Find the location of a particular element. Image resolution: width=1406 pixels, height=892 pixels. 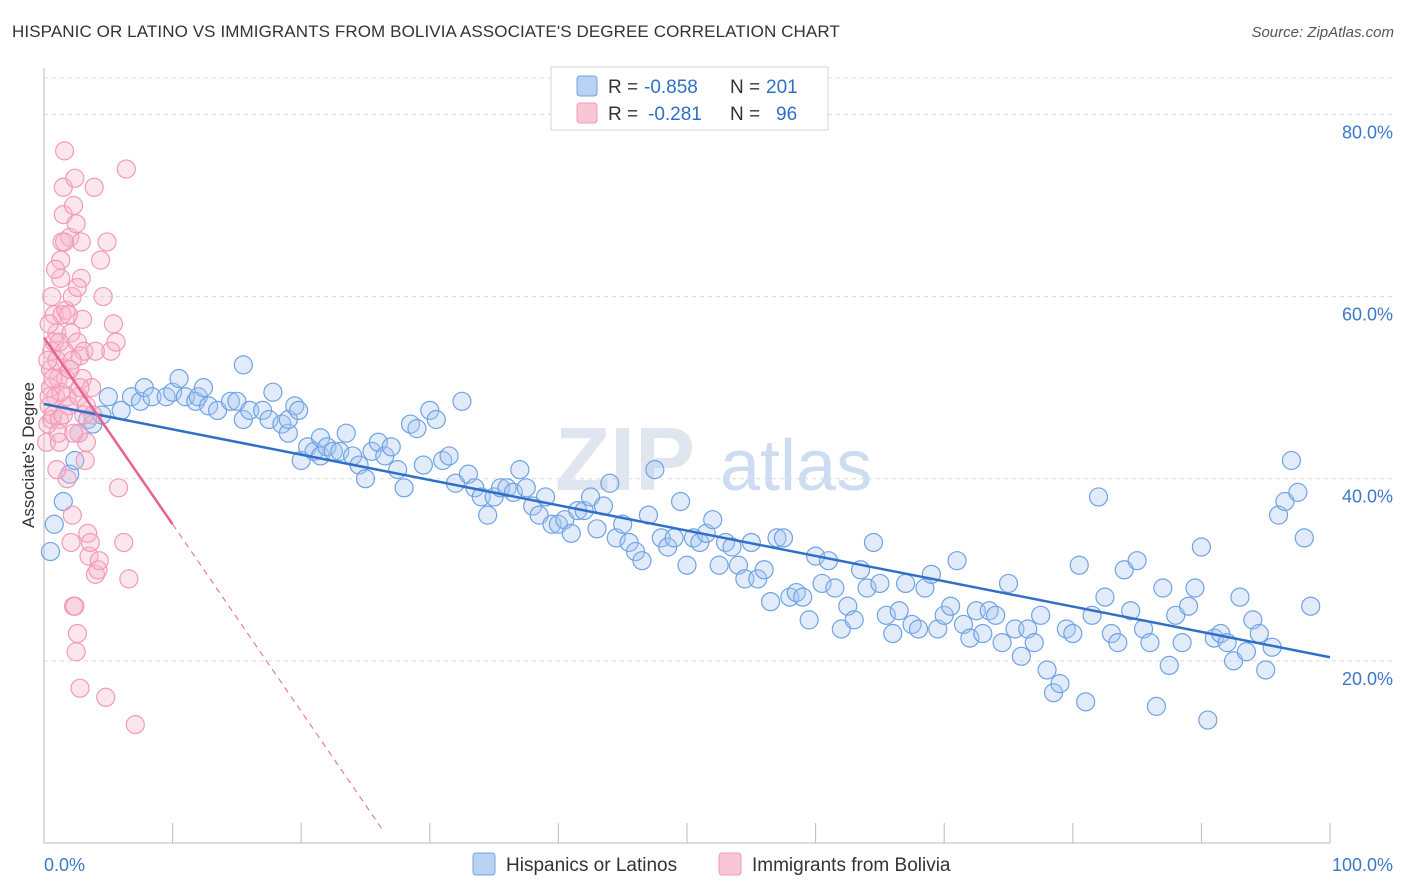

x-tick-label-0: 0.0% is located at coordinates (64, 865).